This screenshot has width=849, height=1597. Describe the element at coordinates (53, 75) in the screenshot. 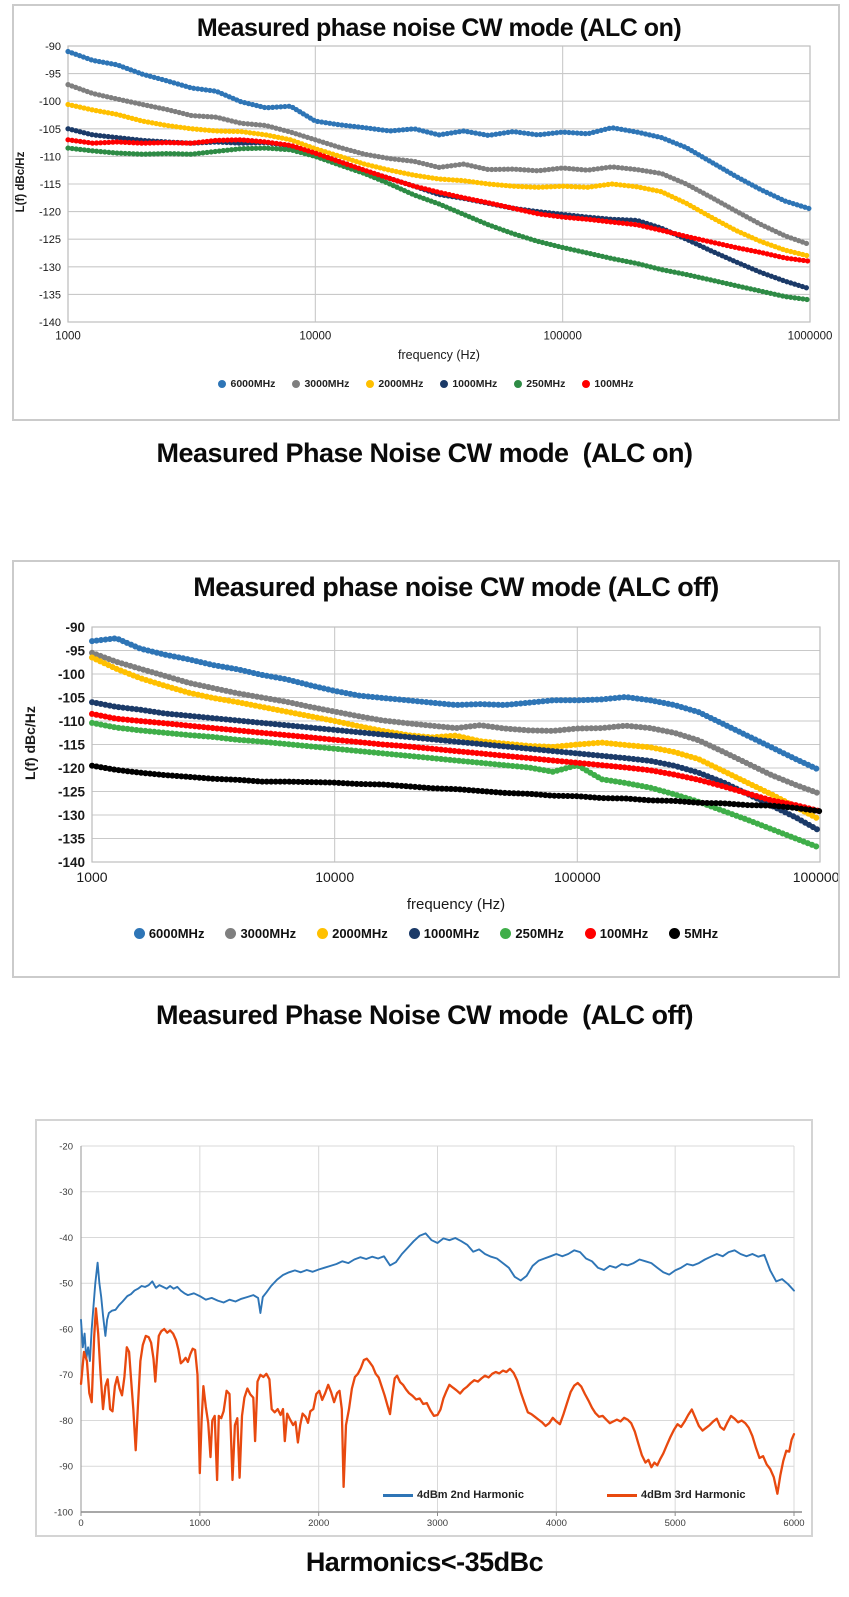

I see `svg-text: -95` at that location.